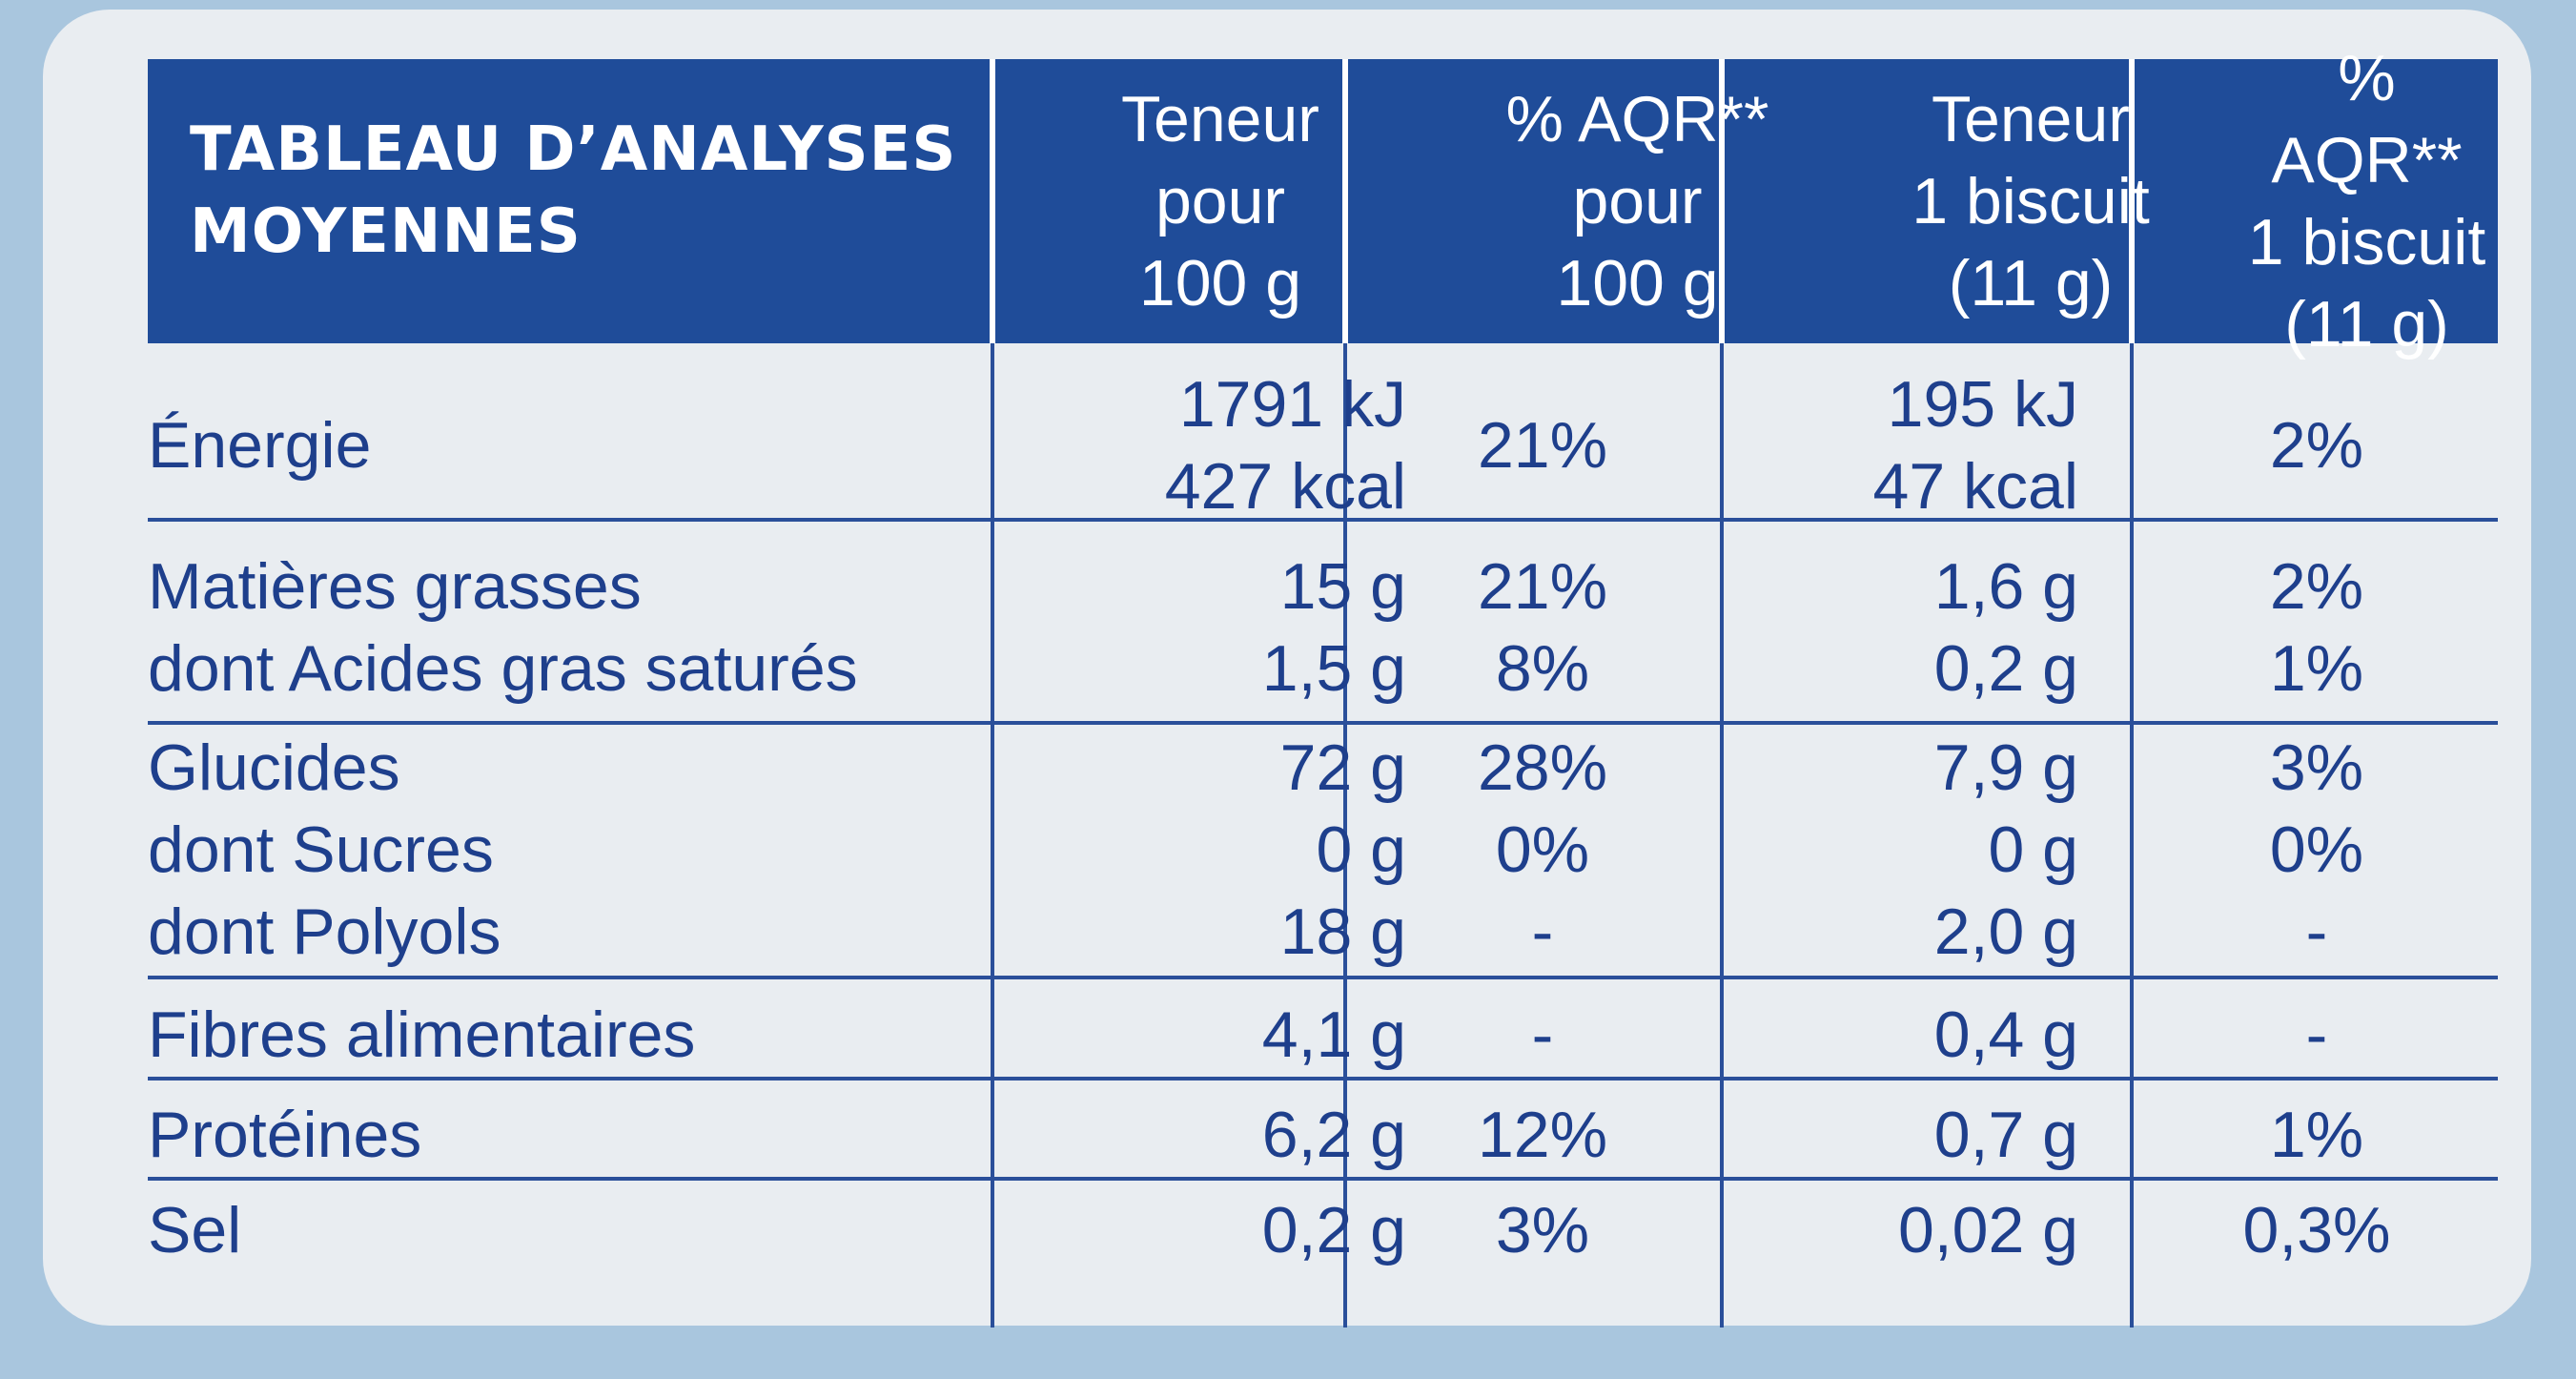  I want to click on row-label: Fibres alimentaires, so click(422, 1035).